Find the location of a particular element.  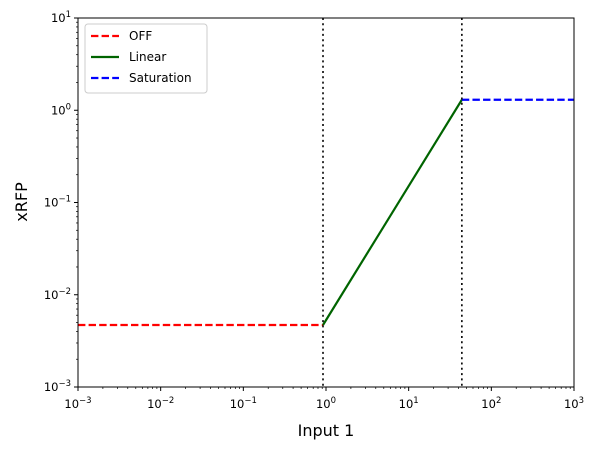

legend-label-saturation: Saturation is located at coordinates (160, 78).